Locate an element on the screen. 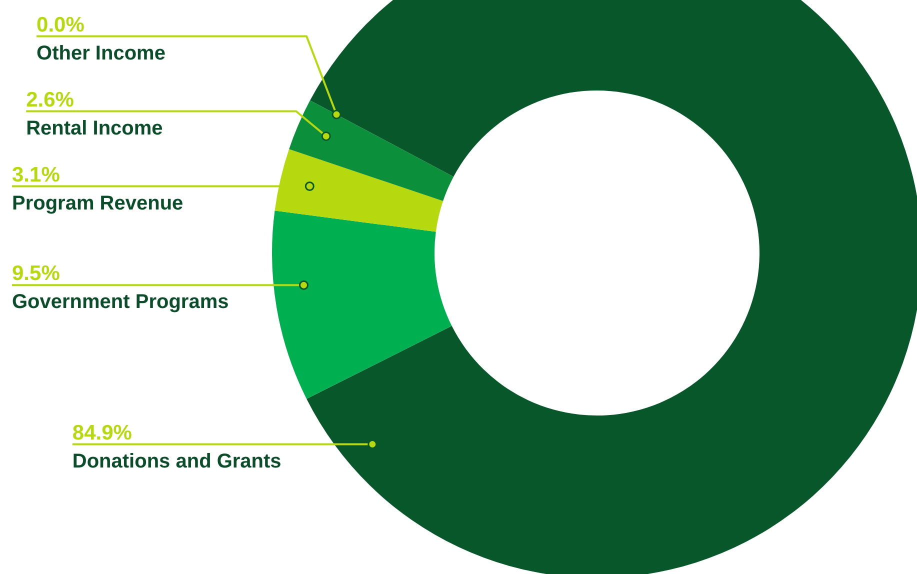 This screenshot has width=917, height=574. slice-label: Government Programs is located at coordinates (120, 302).